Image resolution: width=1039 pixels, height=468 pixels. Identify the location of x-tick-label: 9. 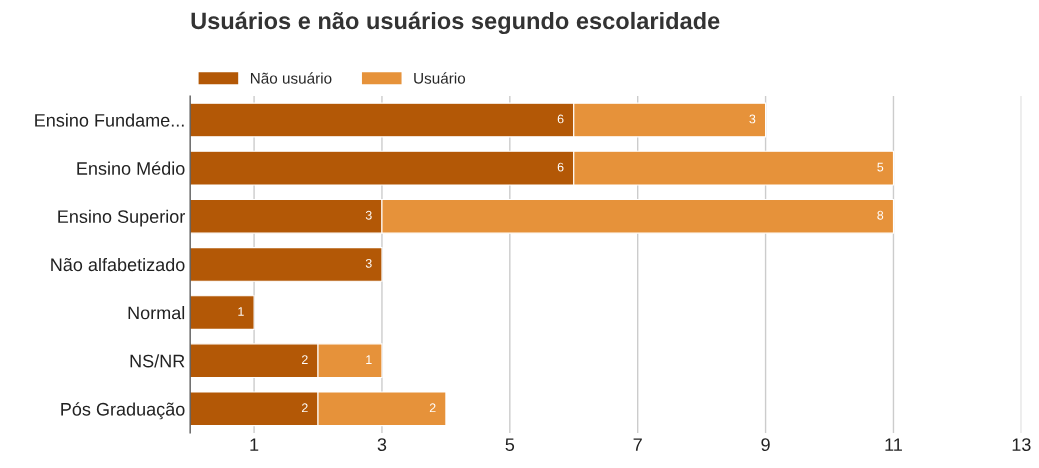
(765, 445).